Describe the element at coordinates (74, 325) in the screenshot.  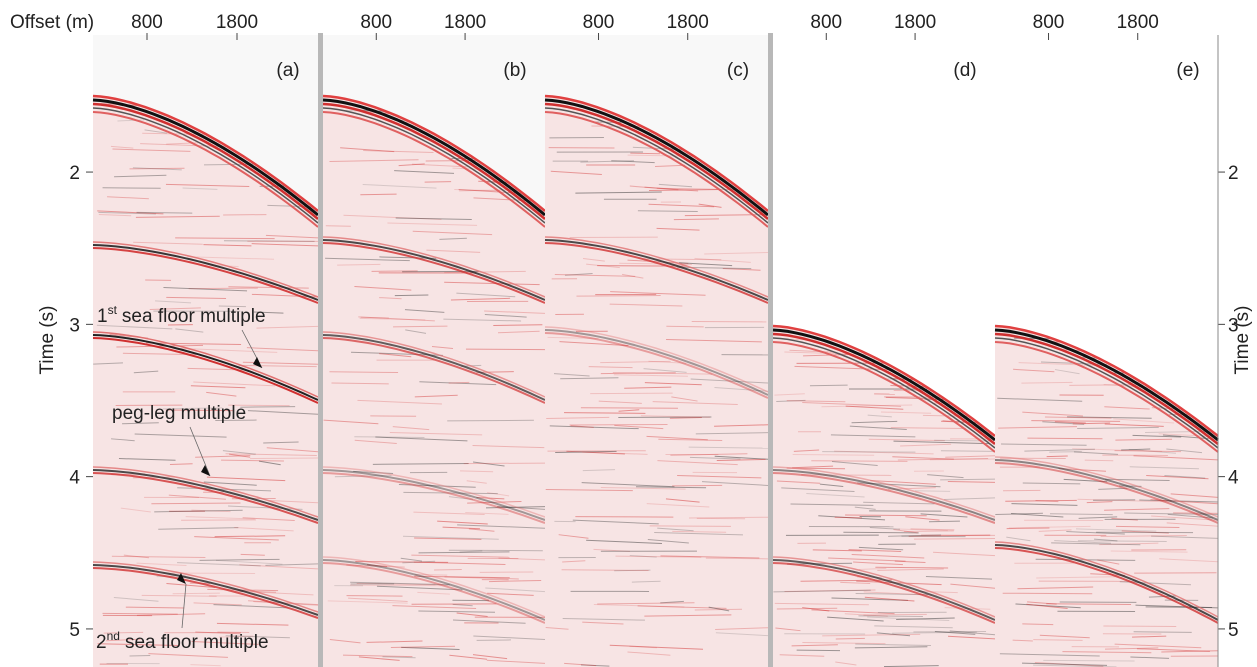
I see `y-tick-label: 3` at that location.